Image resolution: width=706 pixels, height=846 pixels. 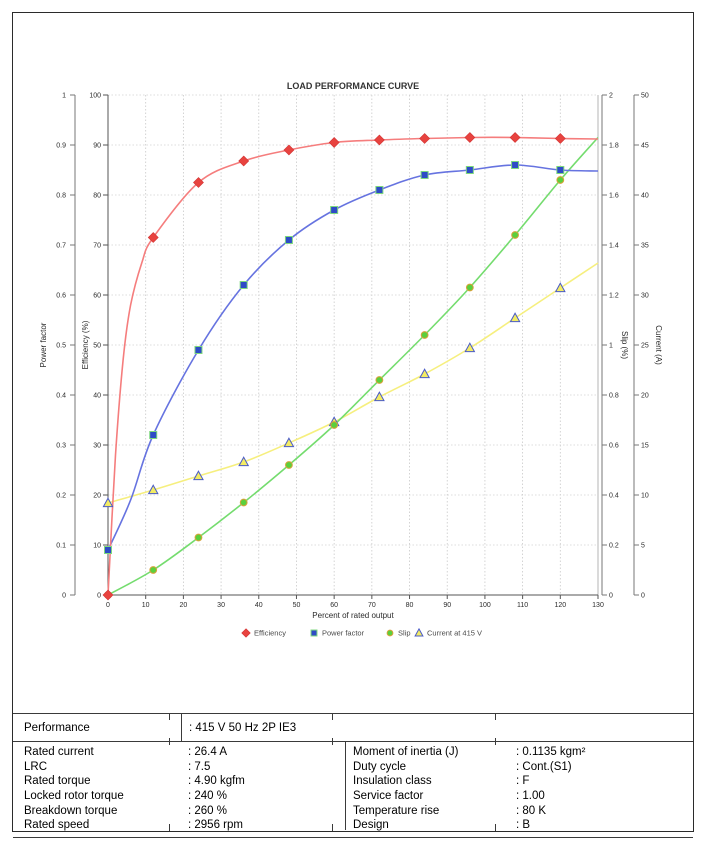 What do you see at coordinates (624, 345) in the screenshot?
I see `slip-axis-title: Slip (%)` at bounding box center [624, 345].